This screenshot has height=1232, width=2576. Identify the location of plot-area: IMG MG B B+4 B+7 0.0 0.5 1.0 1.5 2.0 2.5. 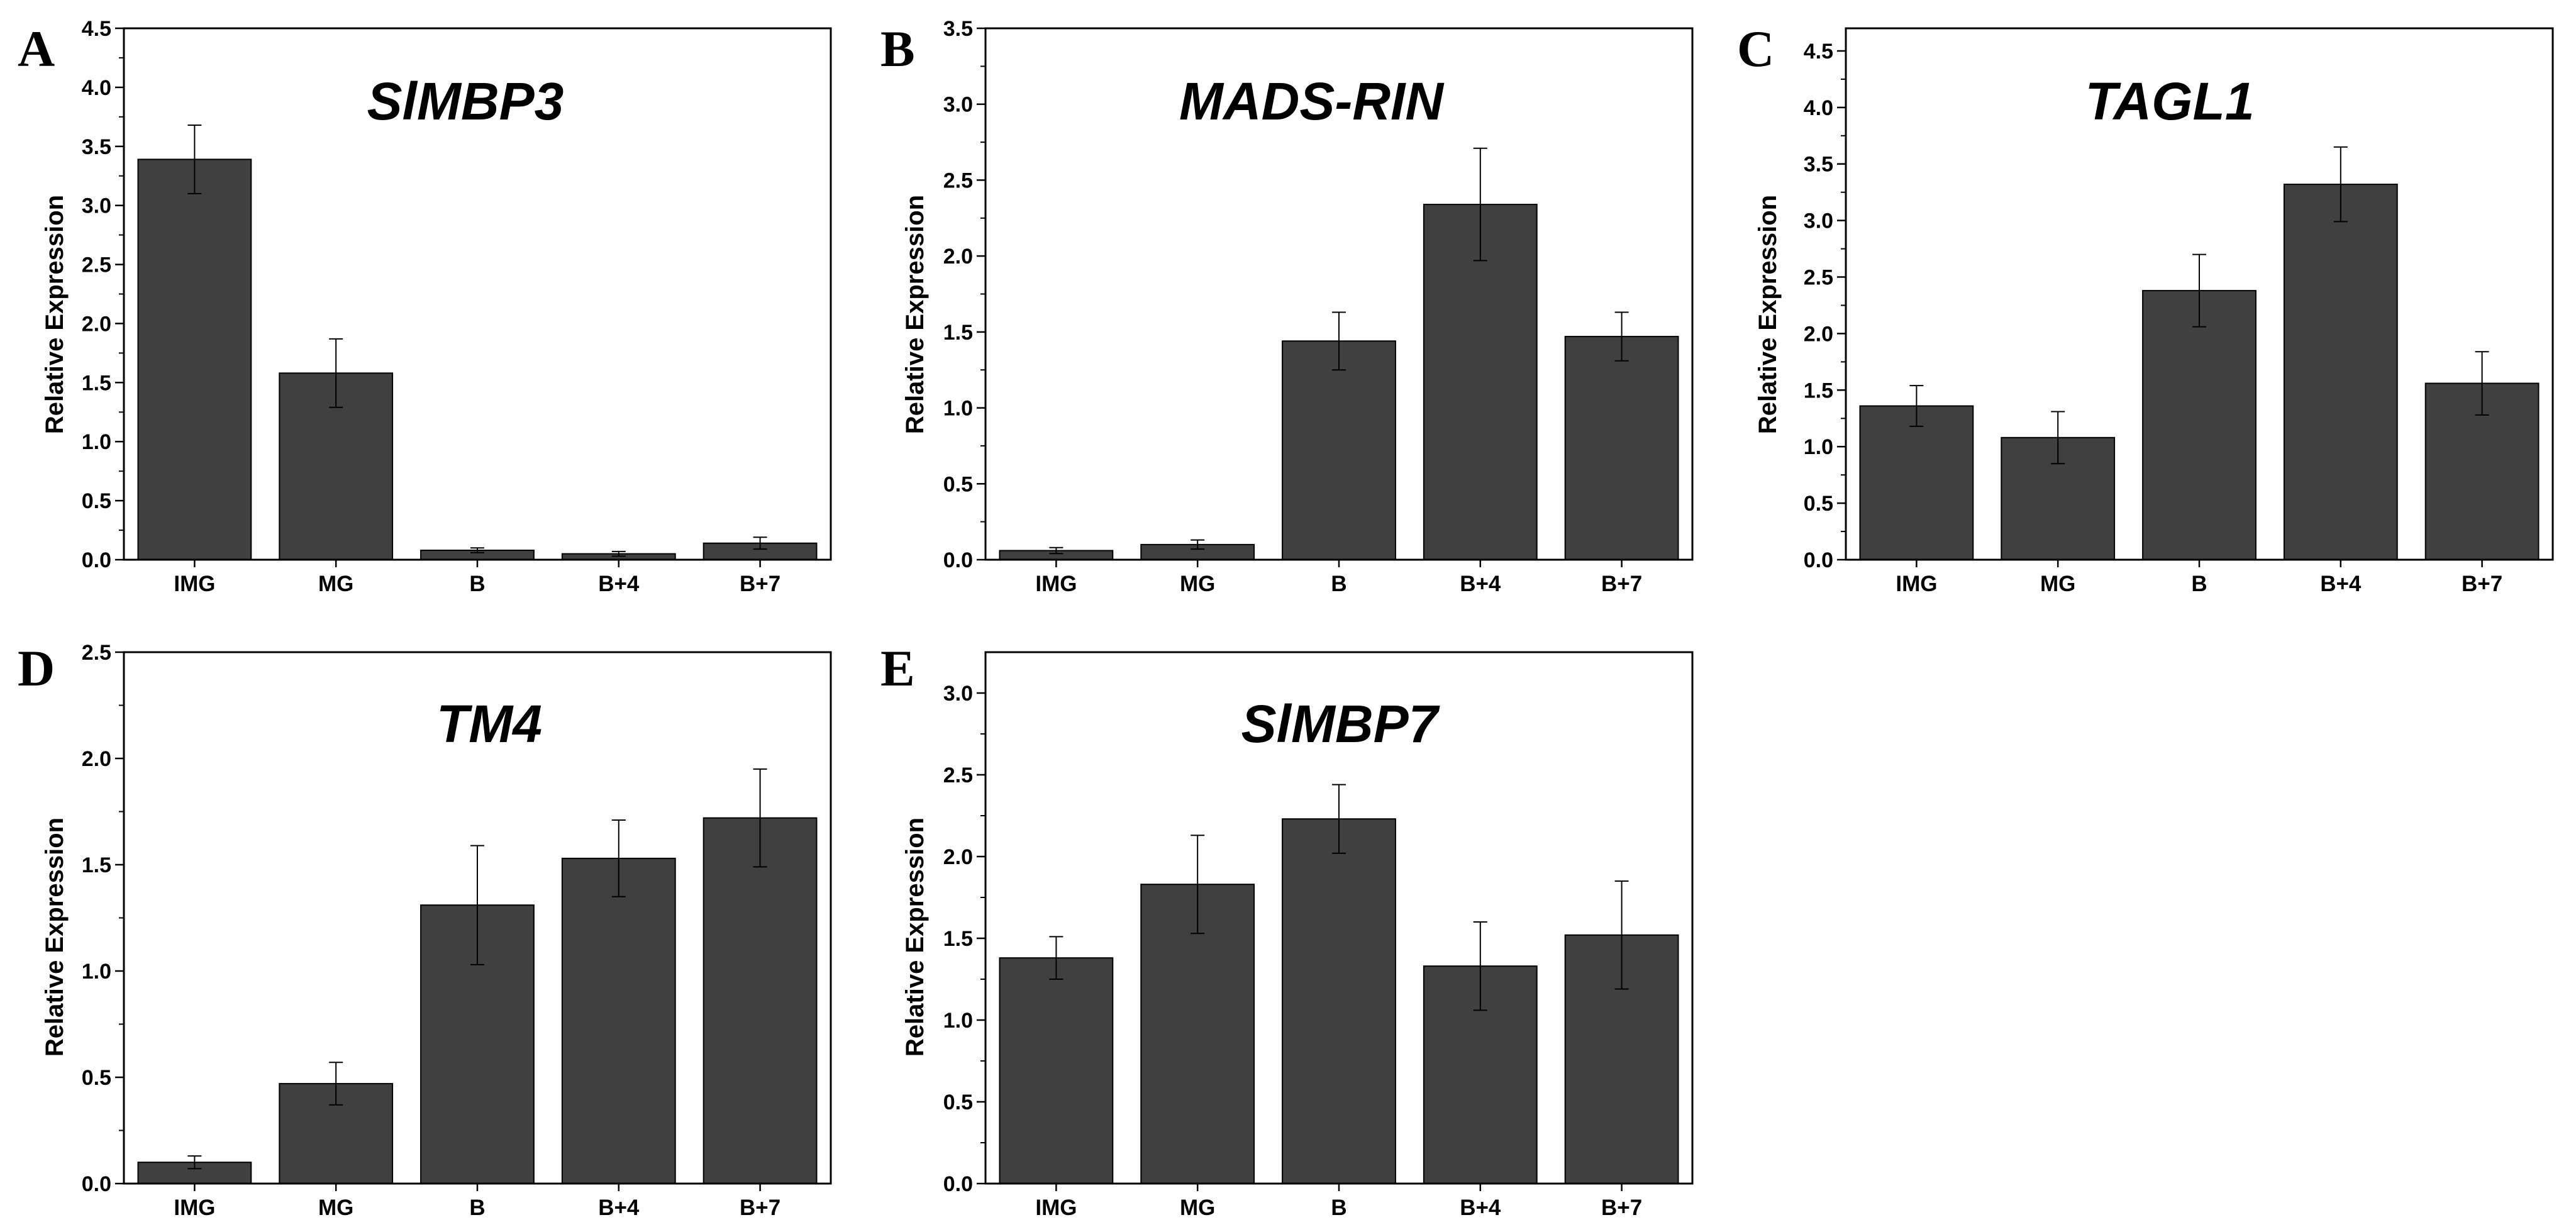
(457, 930).